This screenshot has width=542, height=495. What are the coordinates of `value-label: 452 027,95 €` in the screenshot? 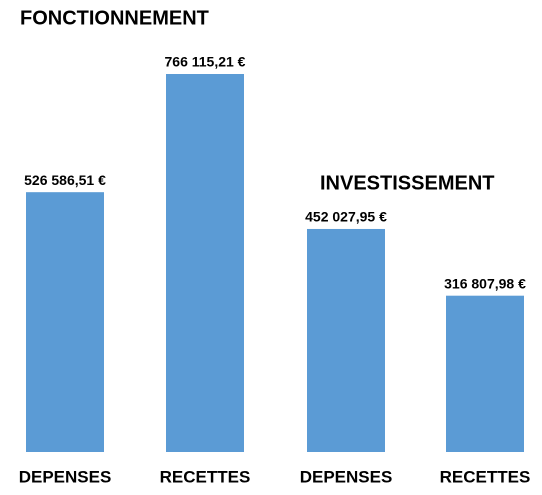 It's located at (346, 217).